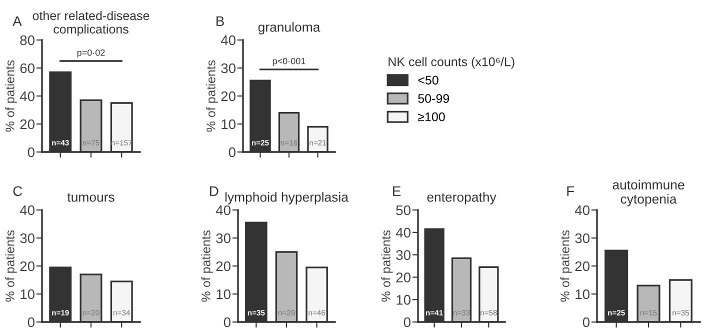 The width and height of the screenshot is (714, 328). Describe the element at coordinates (403, 210) in the screenshot. I see `y-tick-label: 50` at that location.